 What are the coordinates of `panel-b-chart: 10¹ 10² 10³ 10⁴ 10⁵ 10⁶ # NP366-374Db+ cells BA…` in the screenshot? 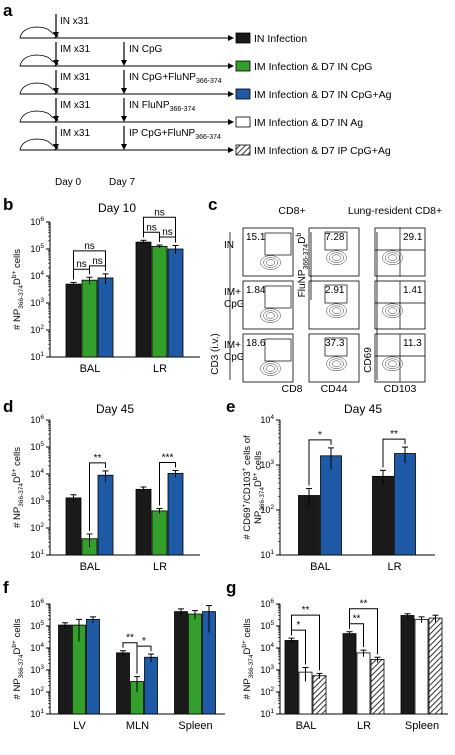 It's located at (105, 291).